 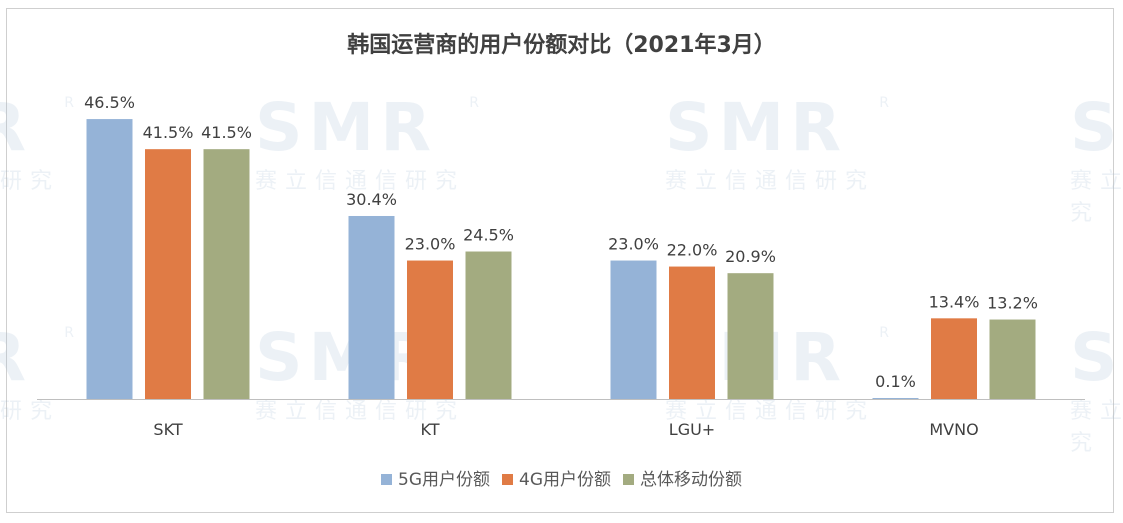 I want to click on legend-item: 4G用户份额, so click(x=556, y=477).